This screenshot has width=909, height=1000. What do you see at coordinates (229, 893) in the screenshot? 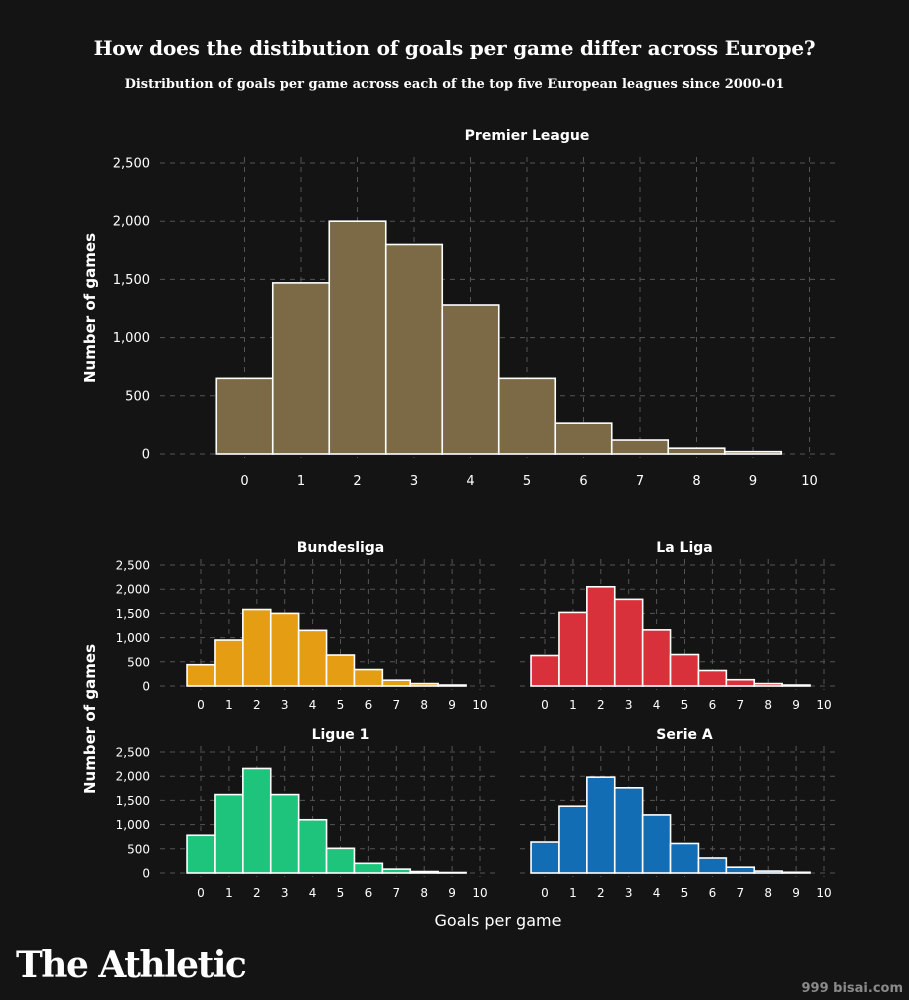
I see `ligue-1-x-tick: 1` at bounding box center [229, 893].